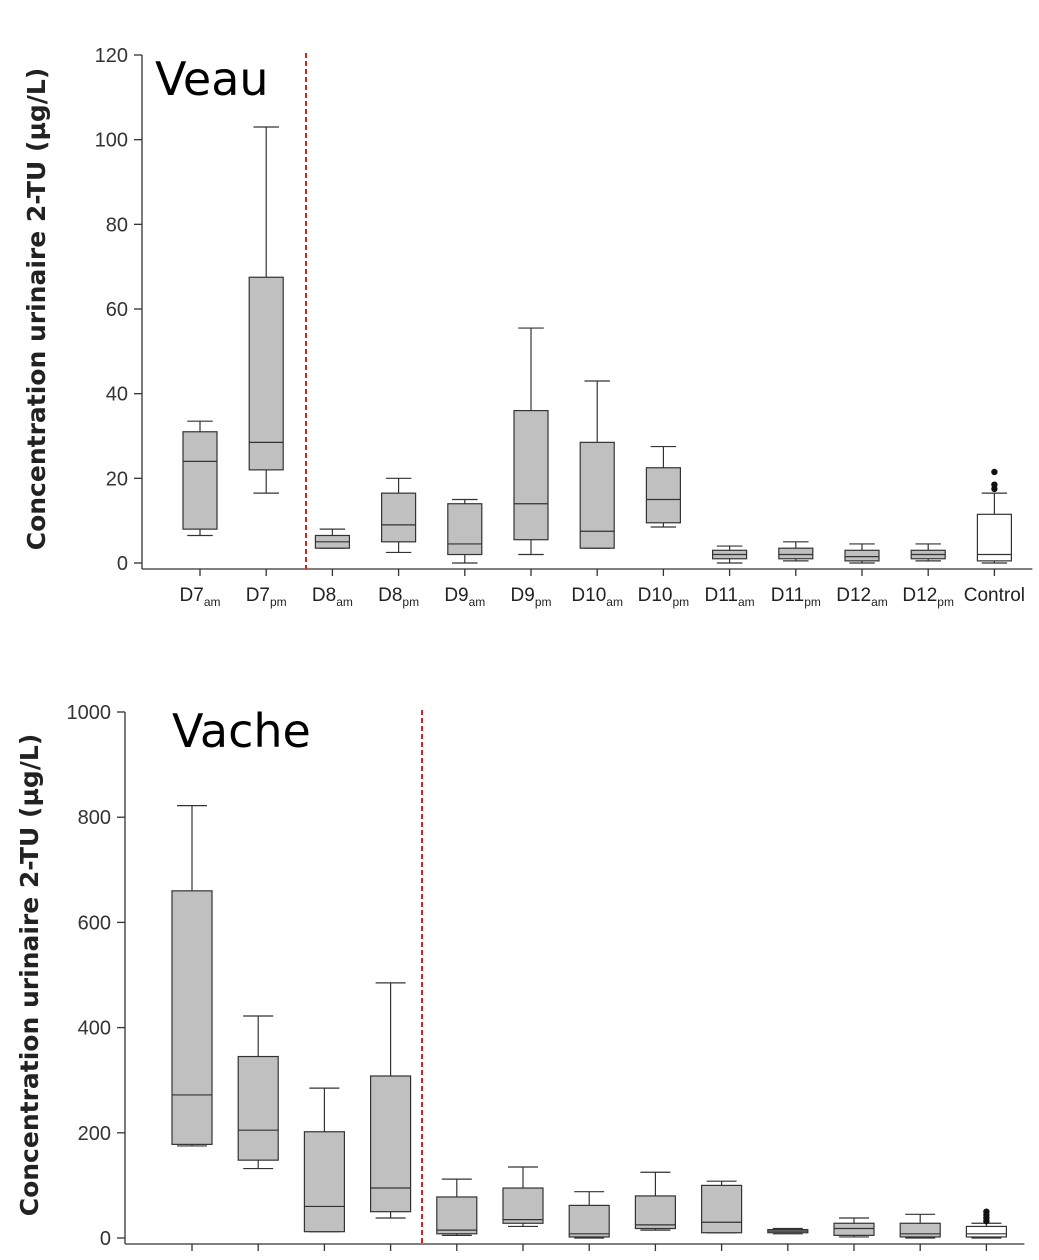 The width and height of the screenshot is (1039, 1260). I want to click on y-axis-label: Concentration urinaire 2-TU (µg/L), so click(29, 975).